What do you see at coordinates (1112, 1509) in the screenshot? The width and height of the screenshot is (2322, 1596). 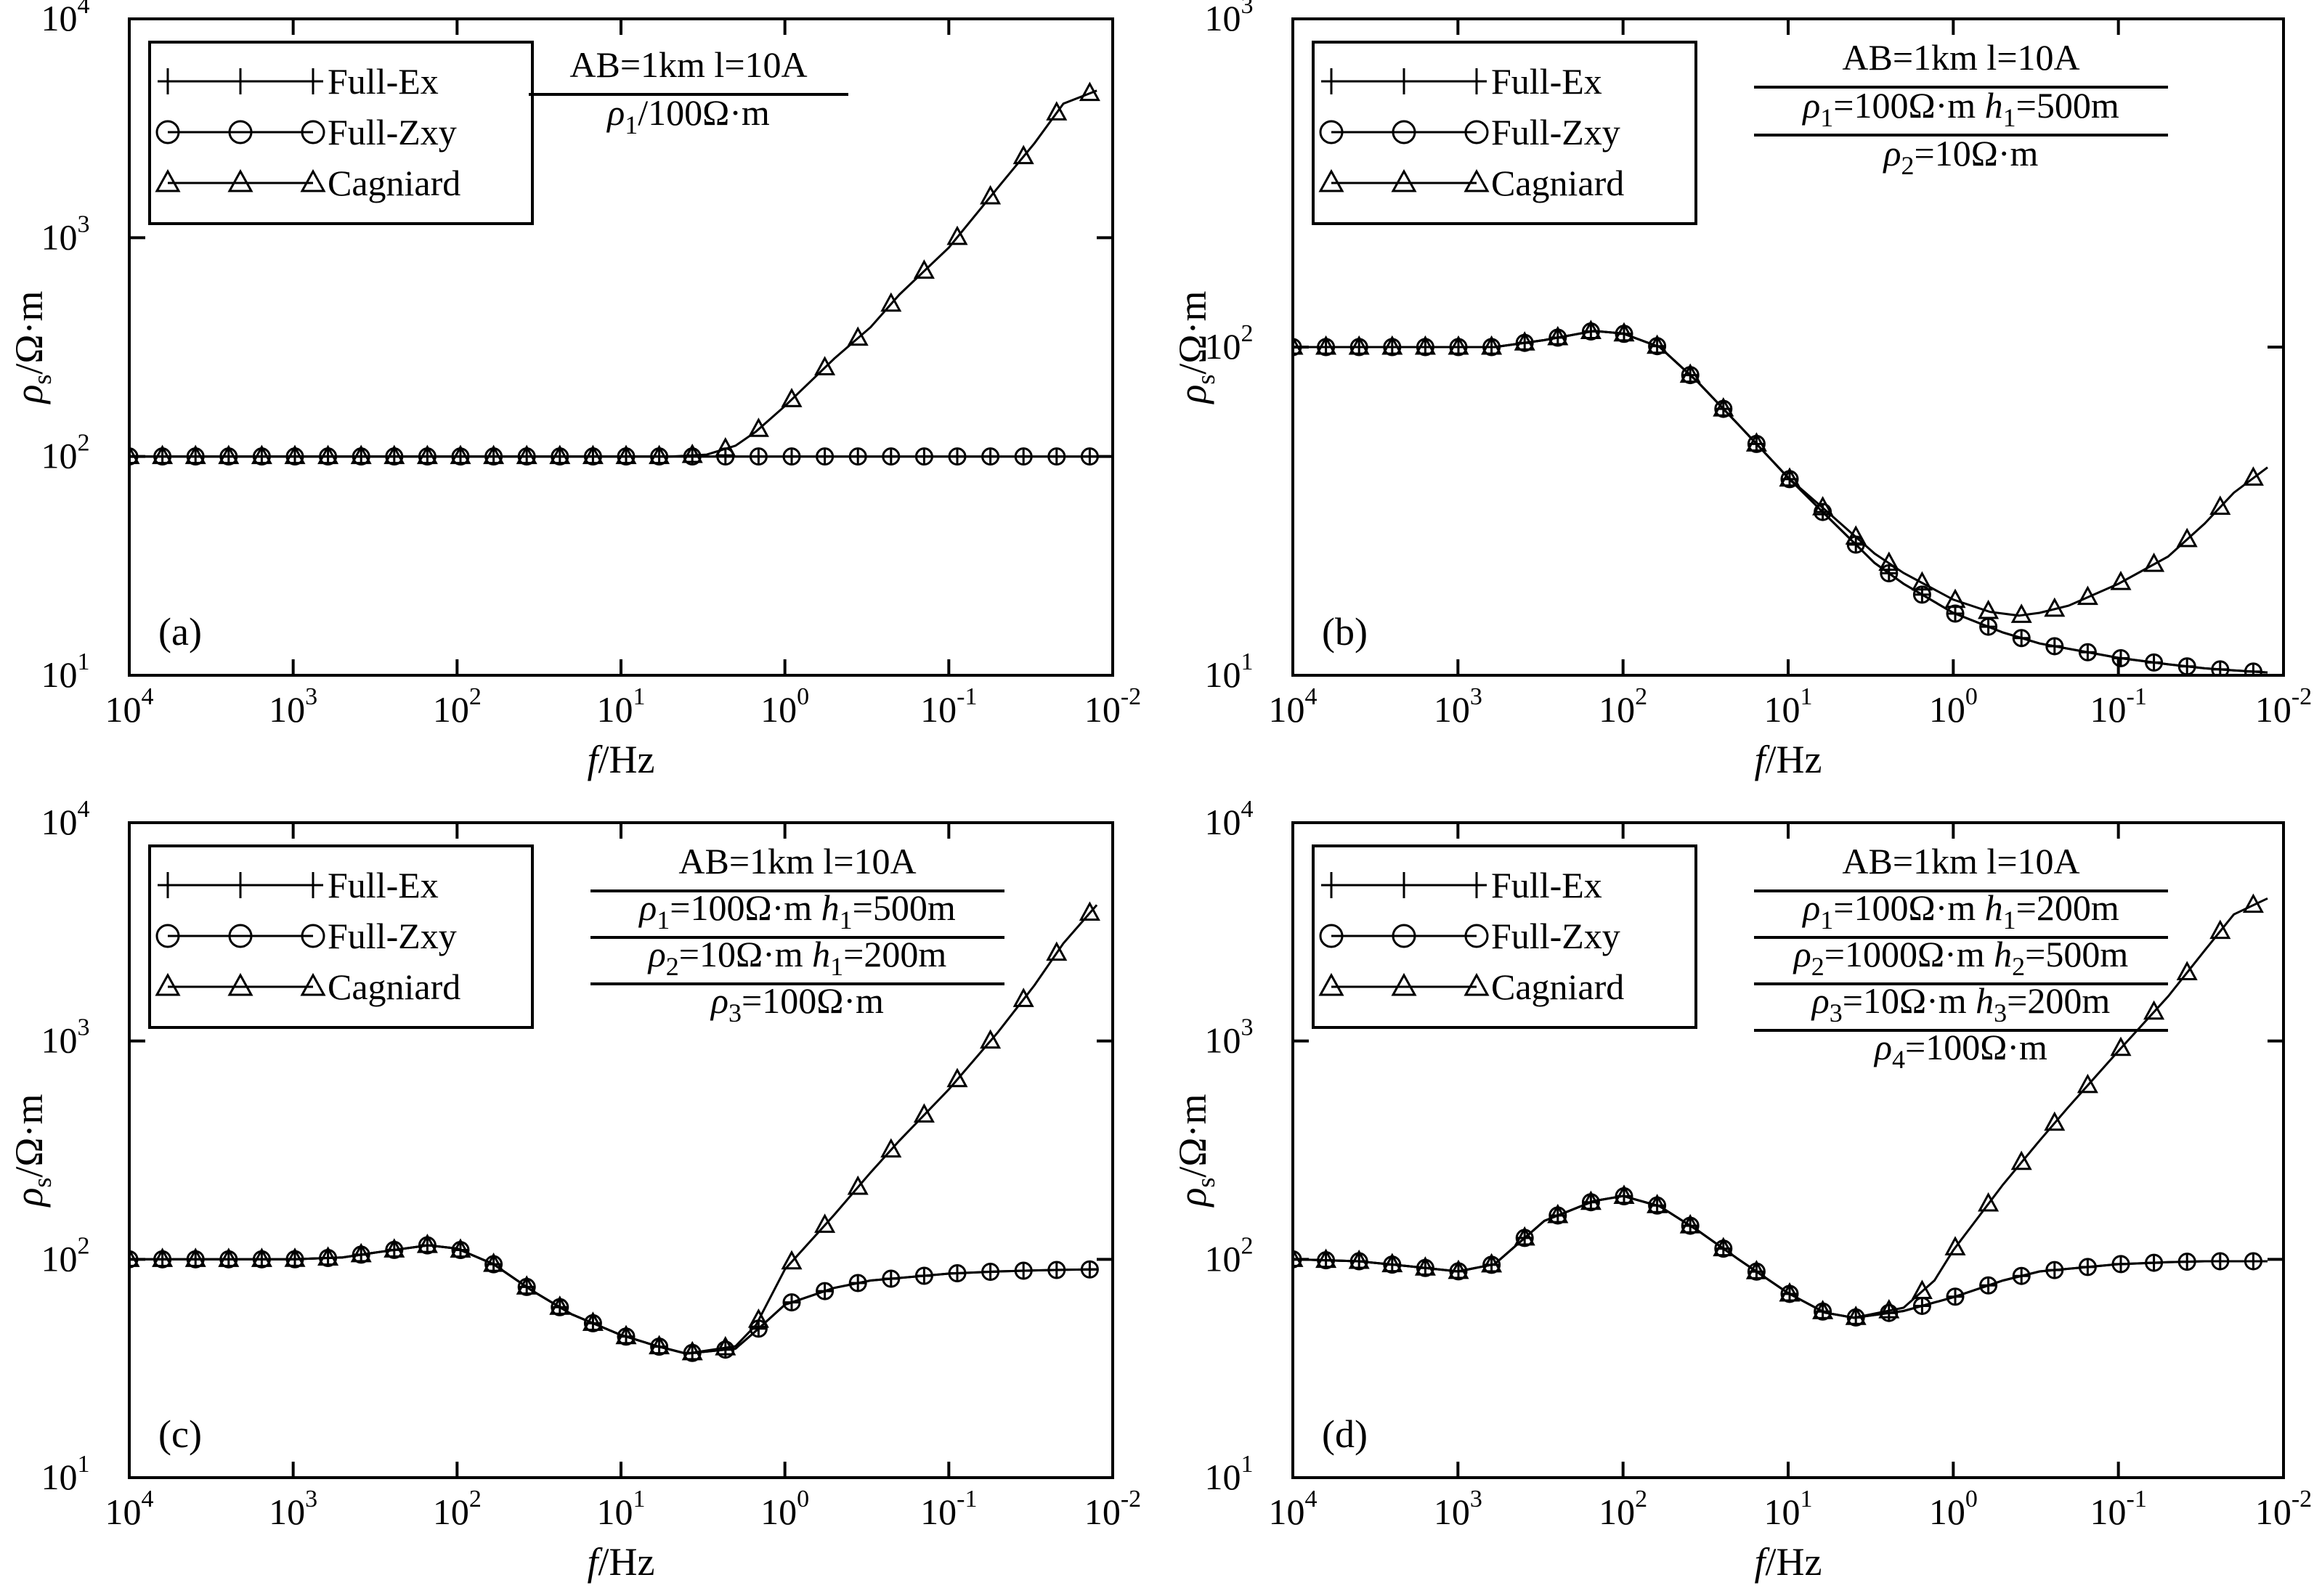 I see `x-tick-label: 10⁻²` at bounding box center [1112, 1509].